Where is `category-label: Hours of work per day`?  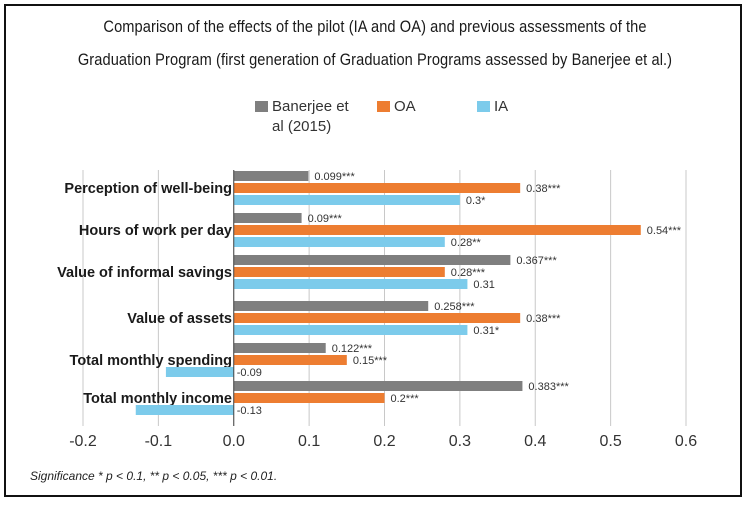
category-label: Hours of work per day is located at coordinates (155, 231).